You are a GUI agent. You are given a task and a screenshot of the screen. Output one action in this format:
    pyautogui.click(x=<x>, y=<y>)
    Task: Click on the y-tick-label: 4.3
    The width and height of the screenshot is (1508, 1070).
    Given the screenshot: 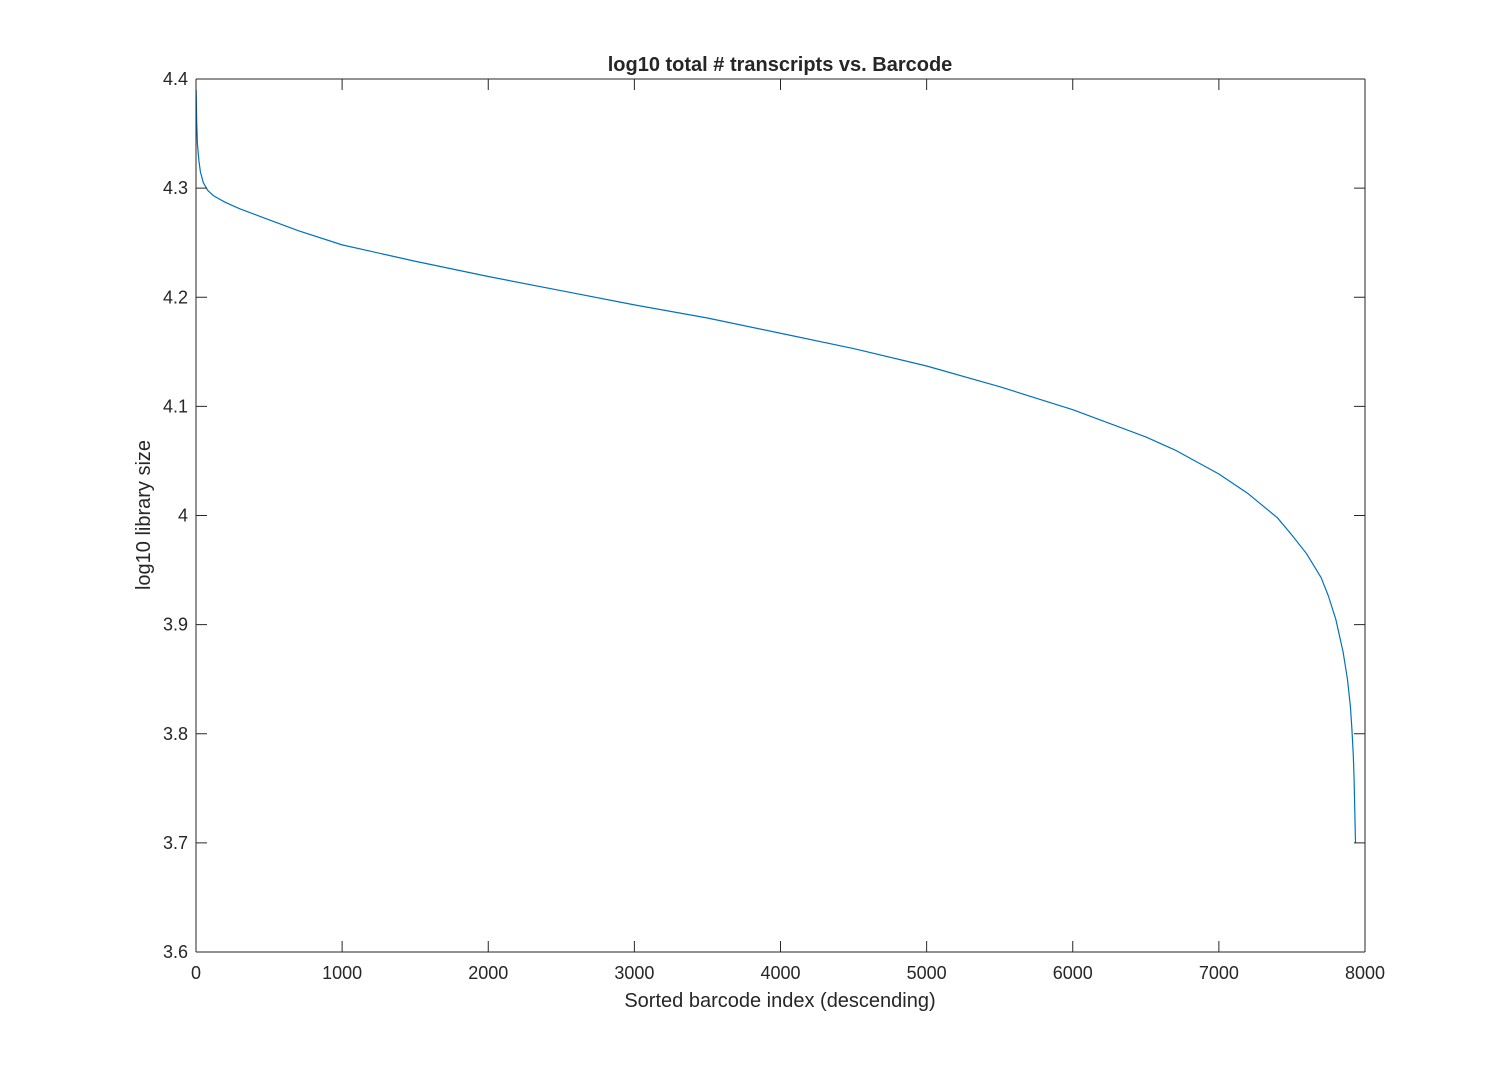 What is the action you would take?
    pyautogui.click(x=175, y=188)
    